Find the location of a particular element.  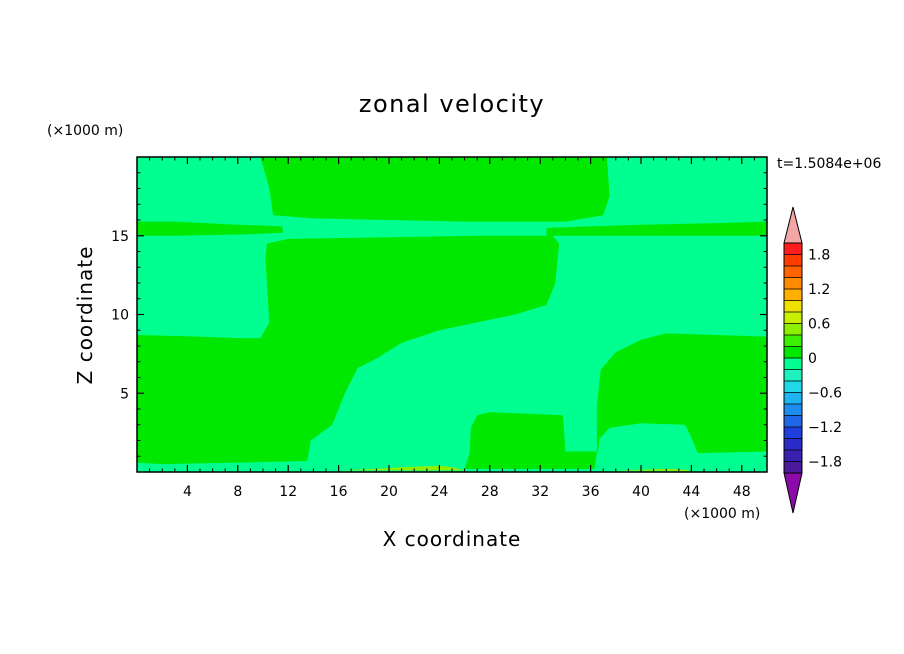

x-tick-label: 8 is located at coordinates (237, 492).